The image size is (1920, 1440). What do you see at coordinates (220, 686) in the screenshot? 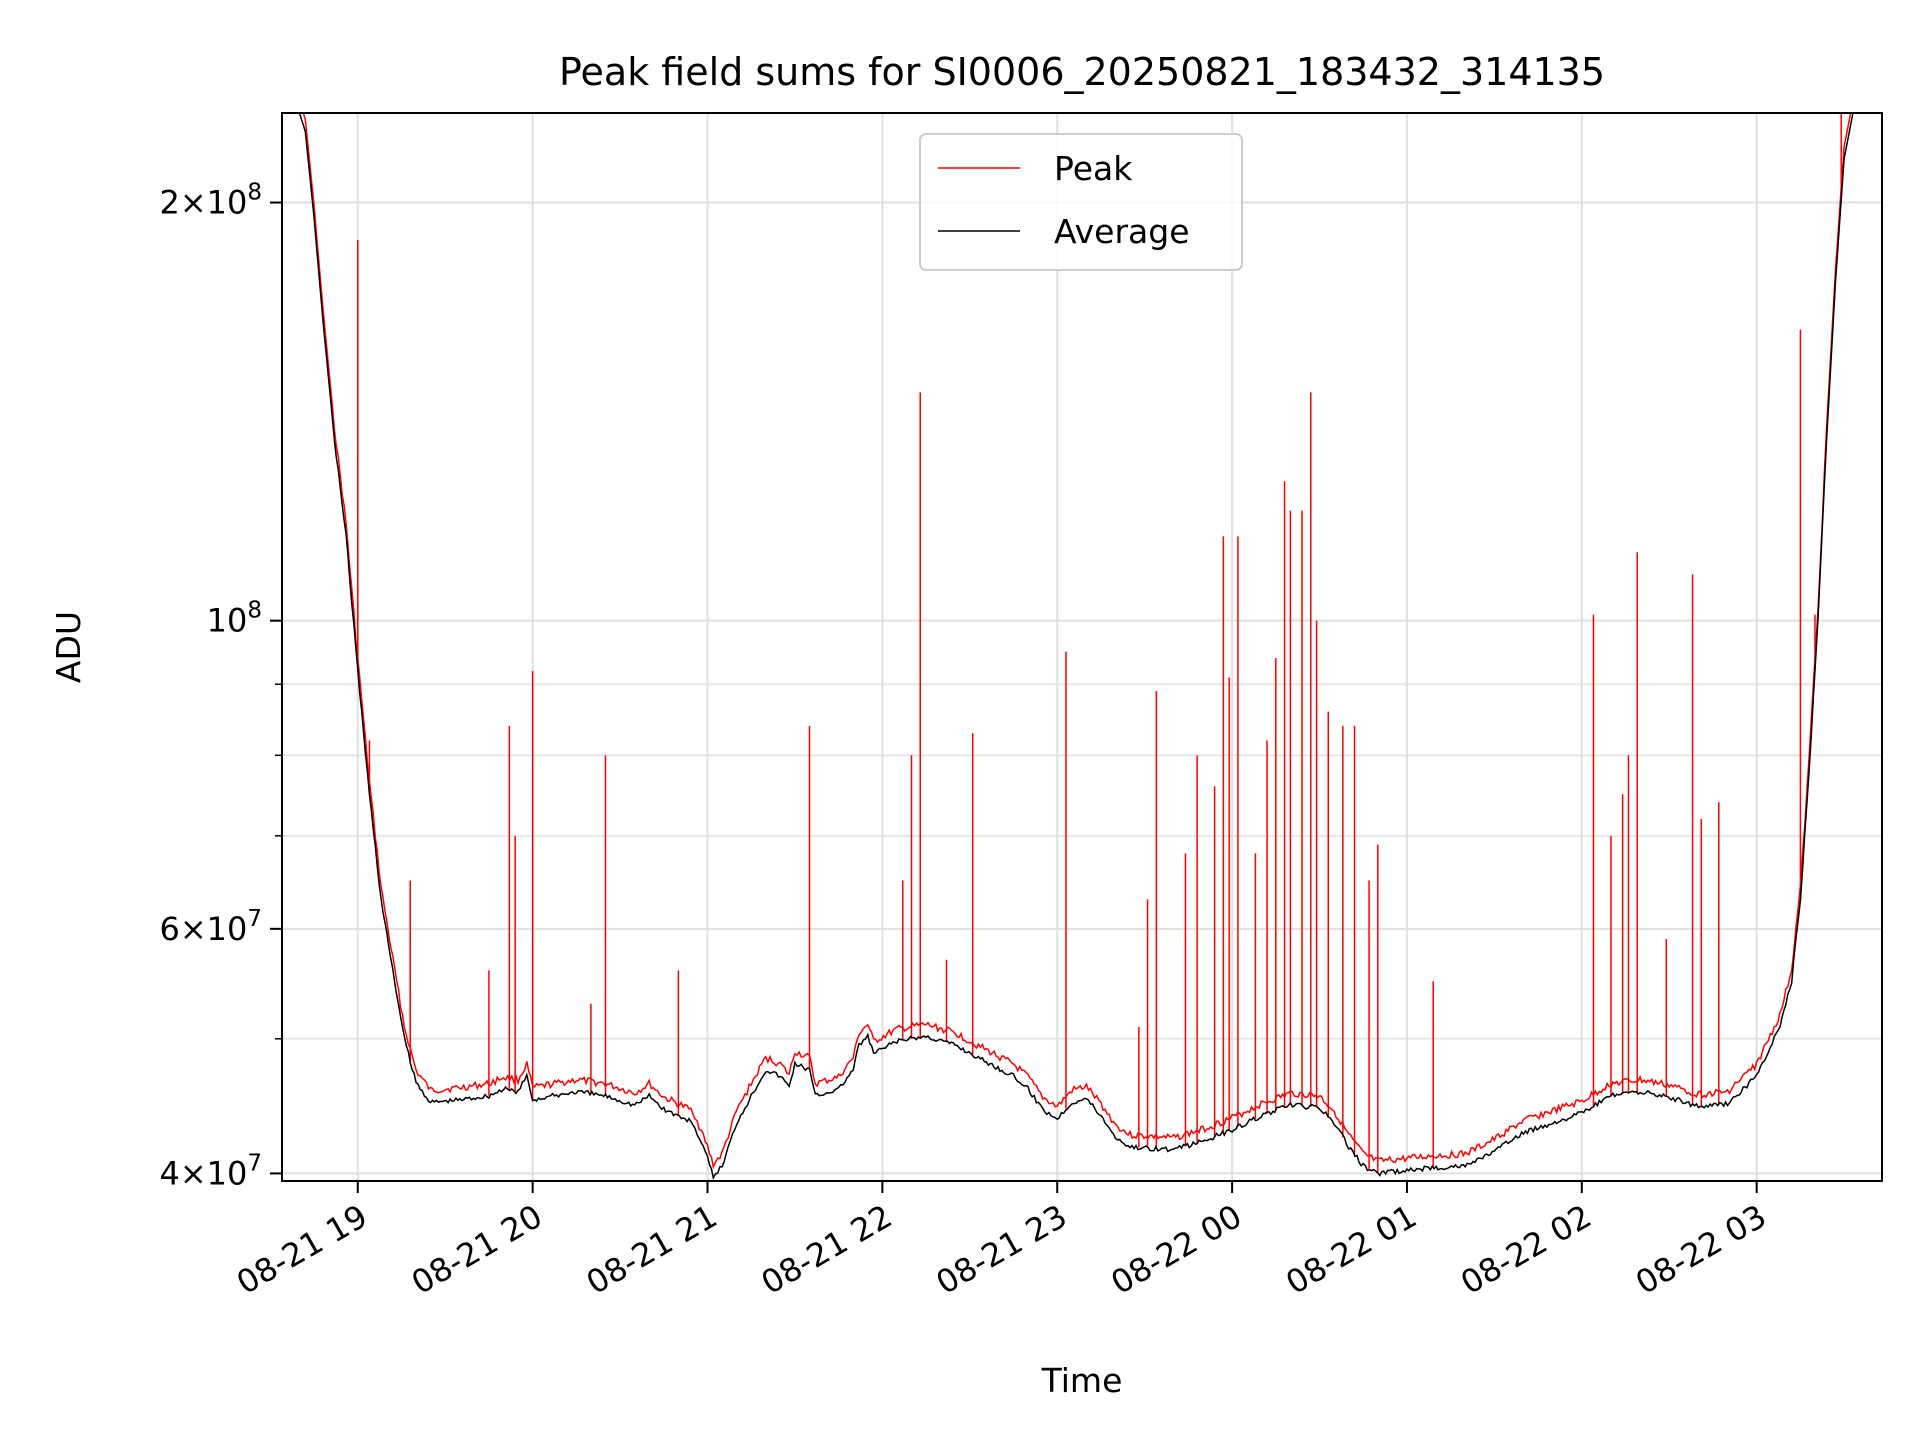
I see `y-axis: 4×107 6×107 108 2×108` at bounding box center [220, 686].